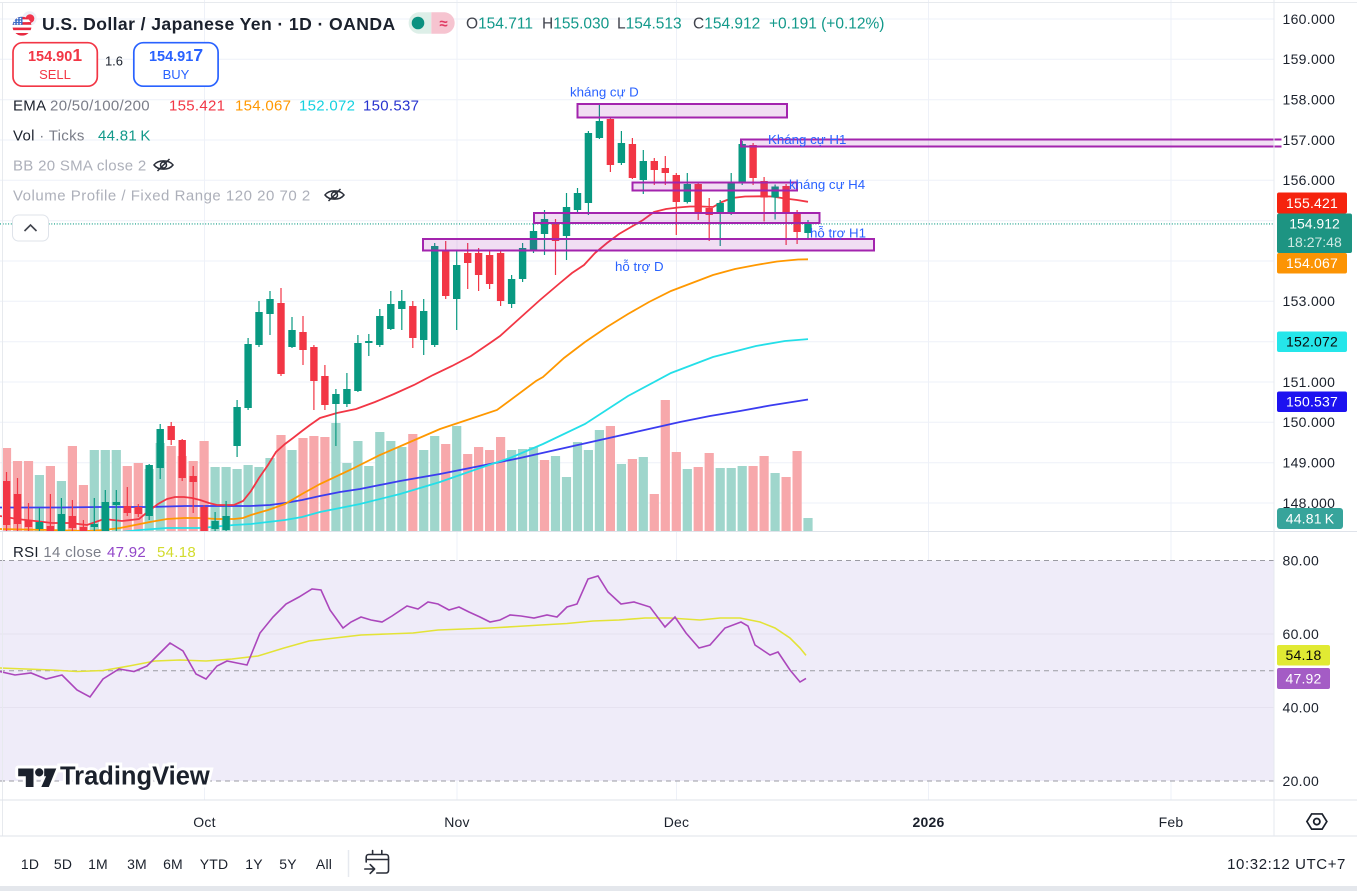 The image size is (1357, 891). I want to click on svg-text: 1Y, so click(254, 864).